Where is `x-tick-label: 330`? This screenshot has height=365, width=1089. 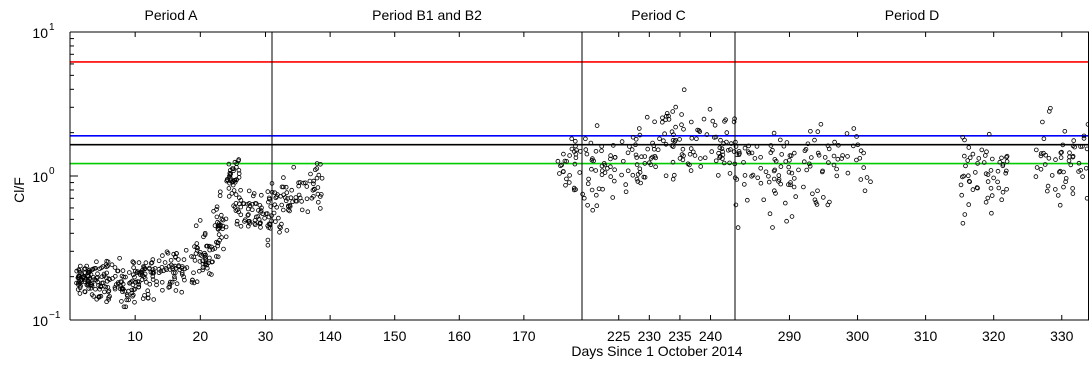 x-tick-label: 330 is located at coordinates (1062, 336).